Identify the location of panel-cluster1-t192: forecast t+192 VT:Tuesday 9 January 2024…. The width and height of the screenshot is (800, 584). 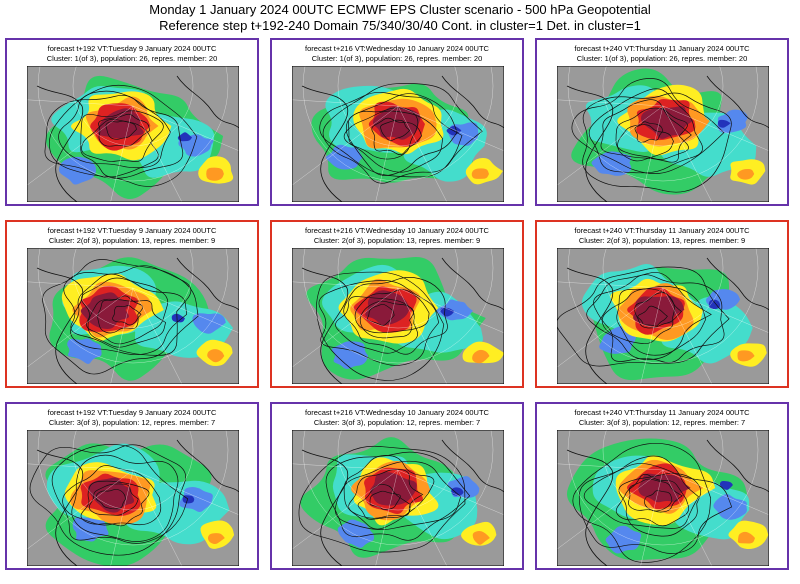
(132, 122).